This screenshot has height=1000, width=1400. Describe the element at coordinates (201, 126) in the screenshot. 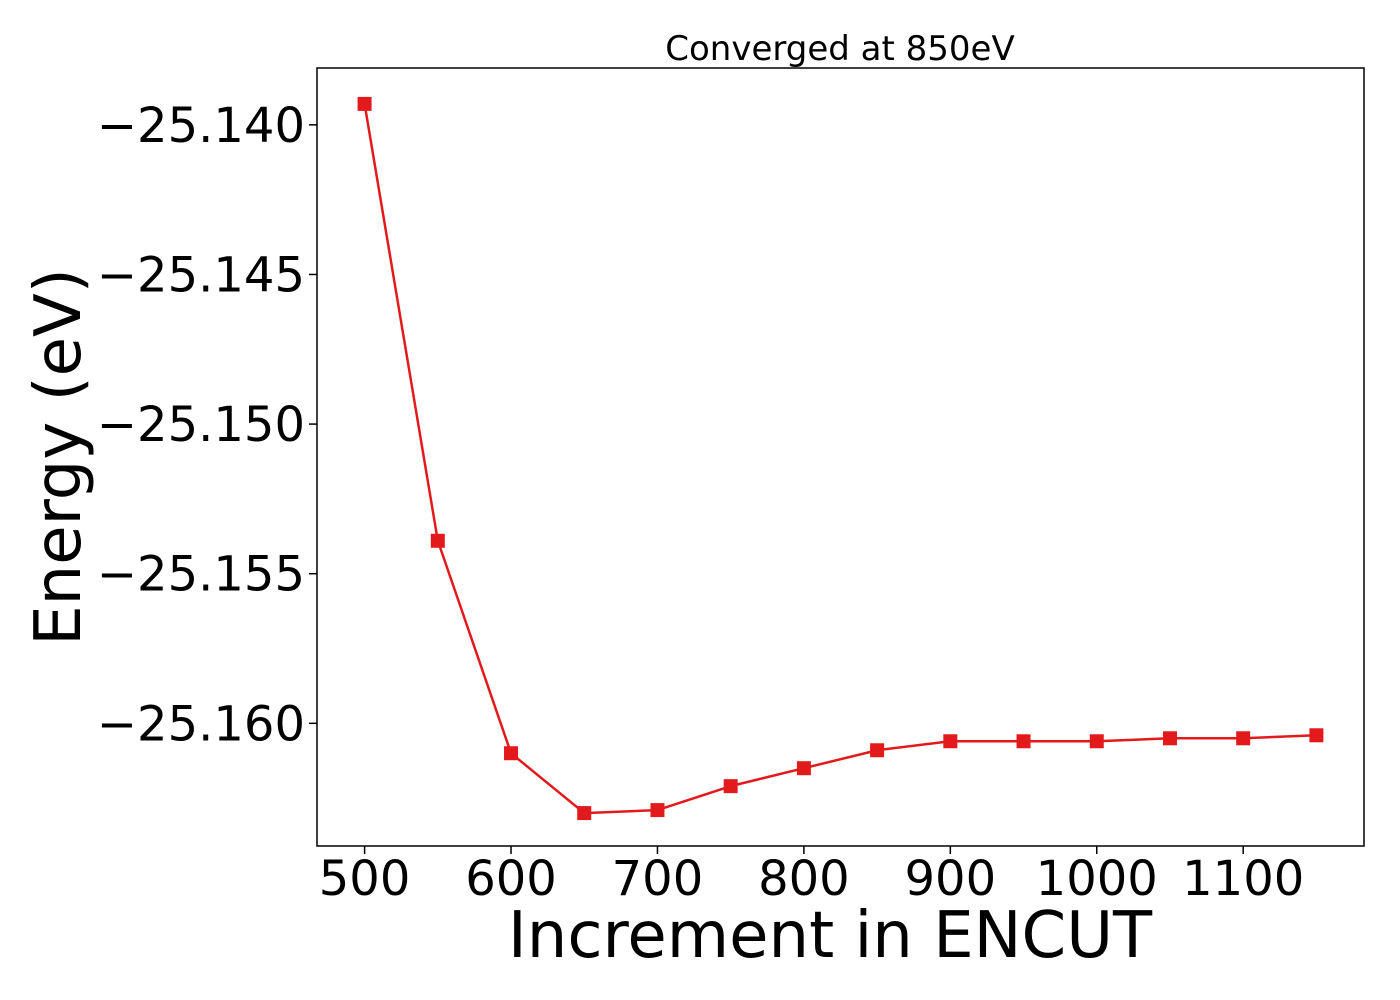

I see `y-tick-label: −25.140` at that location.